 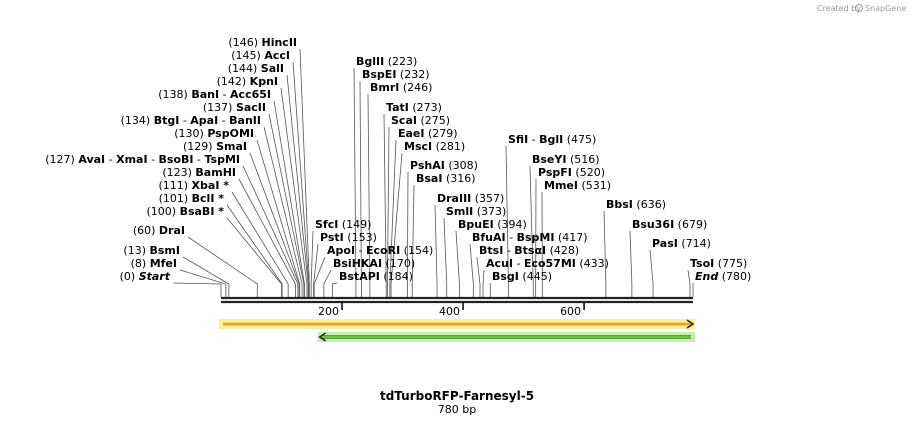 I want to click on enzyme-name: Eco57MI, so click(x=550, y=263).